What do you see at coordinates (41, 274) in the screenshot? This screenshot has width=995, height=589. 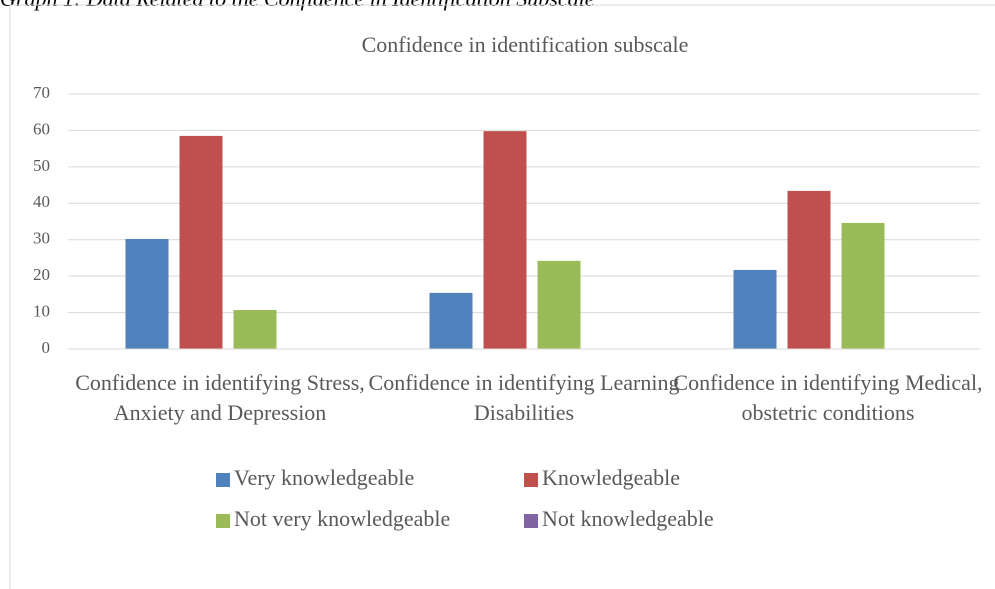 I see `y-tick-label: 20` at bounding box center [41, 274].